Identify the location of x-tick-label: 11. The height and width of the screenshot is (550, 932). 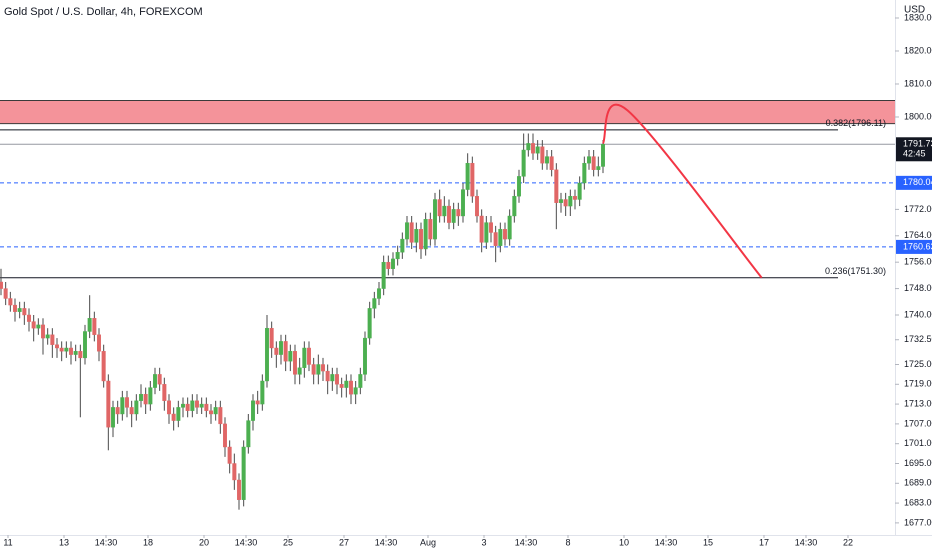
(7, 542).